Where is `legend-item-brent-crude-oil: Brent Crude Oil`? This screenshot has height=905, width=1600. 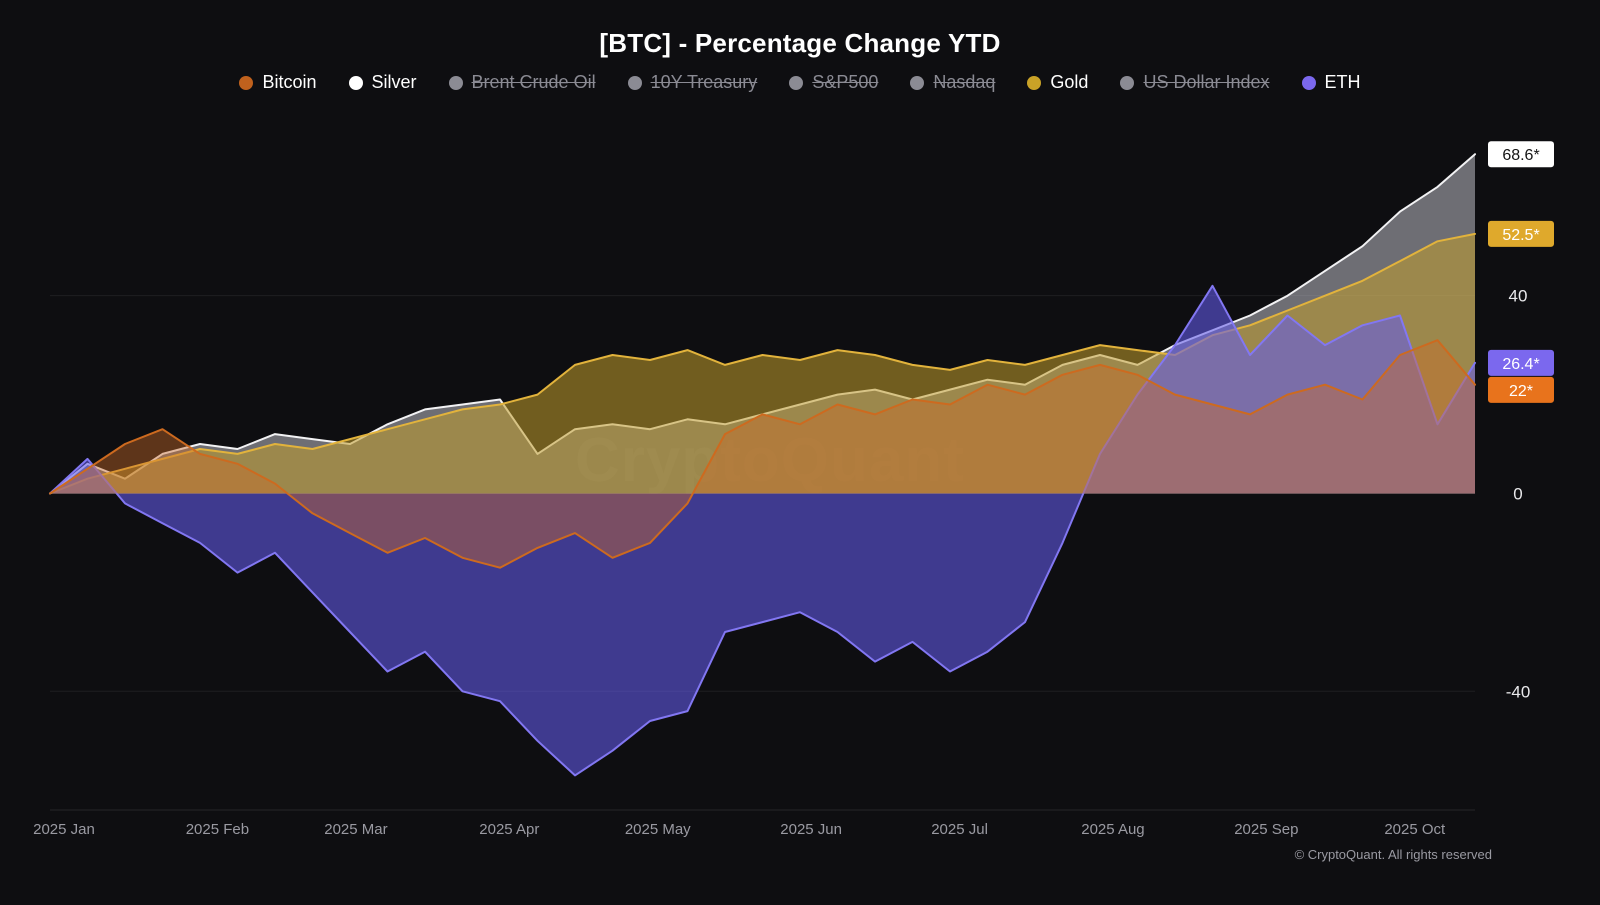 legend-item-brent-crude-oil: Brent Crude Oil is located at coordinates (522, 82).